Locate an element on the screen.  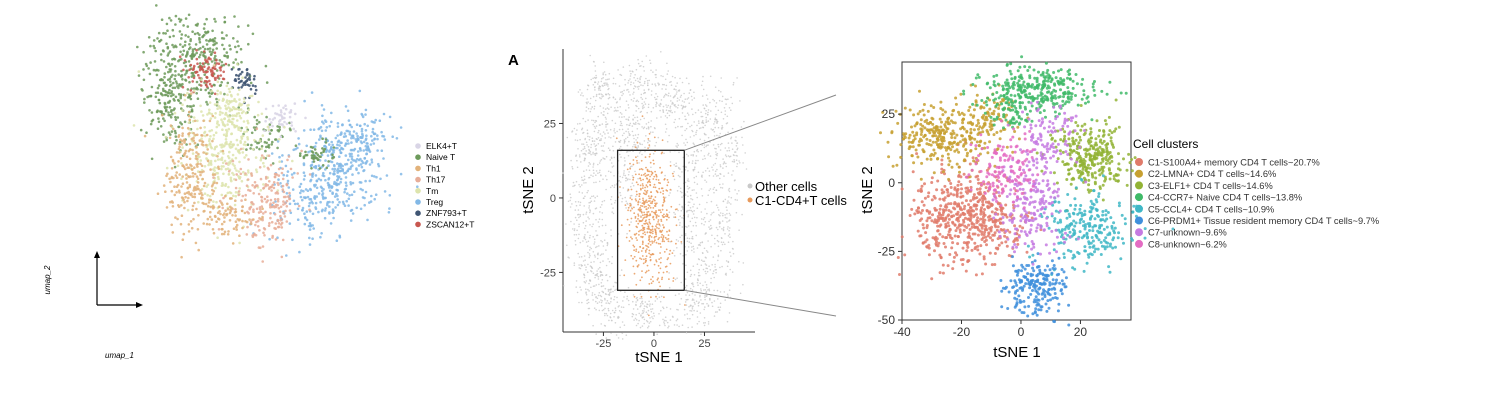
x-tick-label: 25 is located at coordinates (704, 344).